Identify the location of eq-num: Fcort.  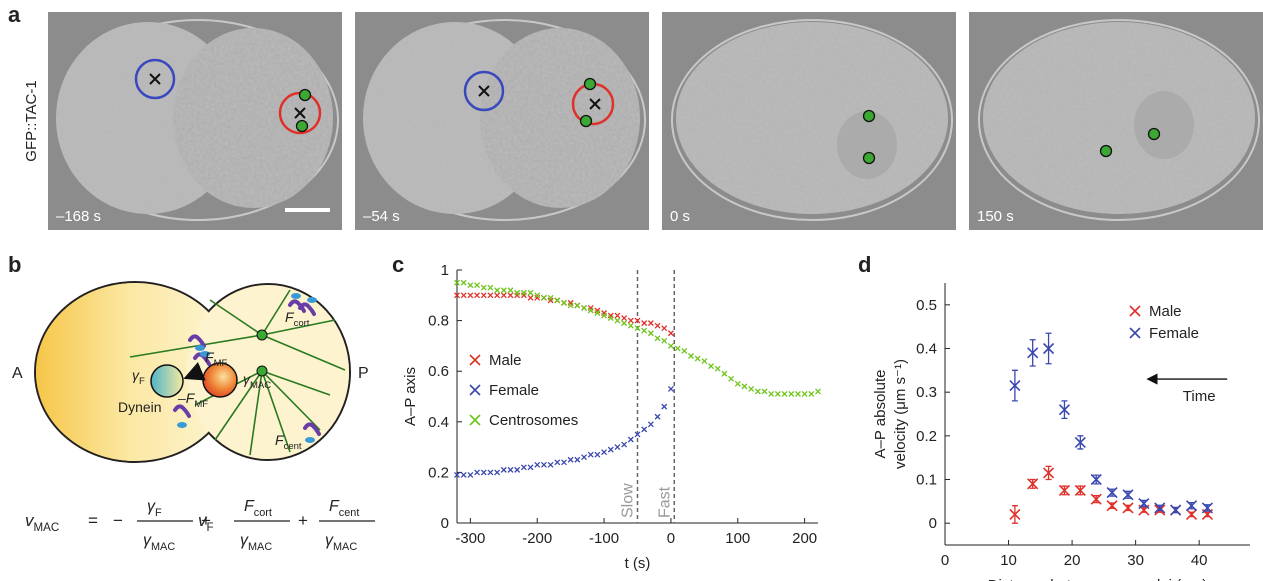
(258, 508).